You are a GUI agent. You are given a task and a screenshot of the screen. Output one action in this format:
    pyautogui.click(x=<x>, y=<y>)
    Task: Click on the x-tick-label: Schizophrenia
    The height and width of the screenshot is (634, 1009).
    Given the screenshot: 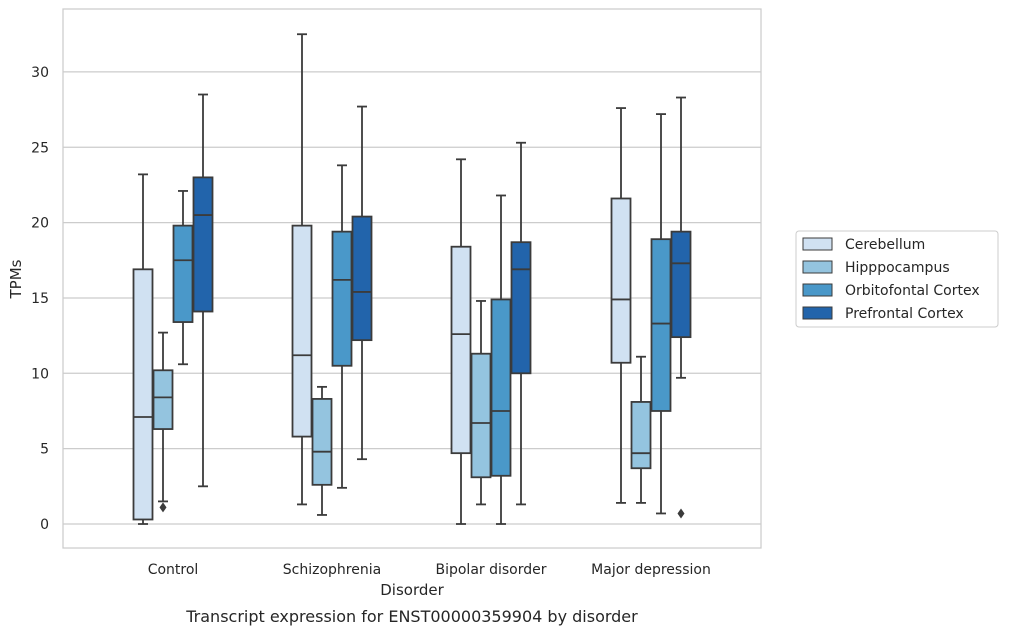 What is the action you would take?
    pyautogui.click(x=332, y=570)
    